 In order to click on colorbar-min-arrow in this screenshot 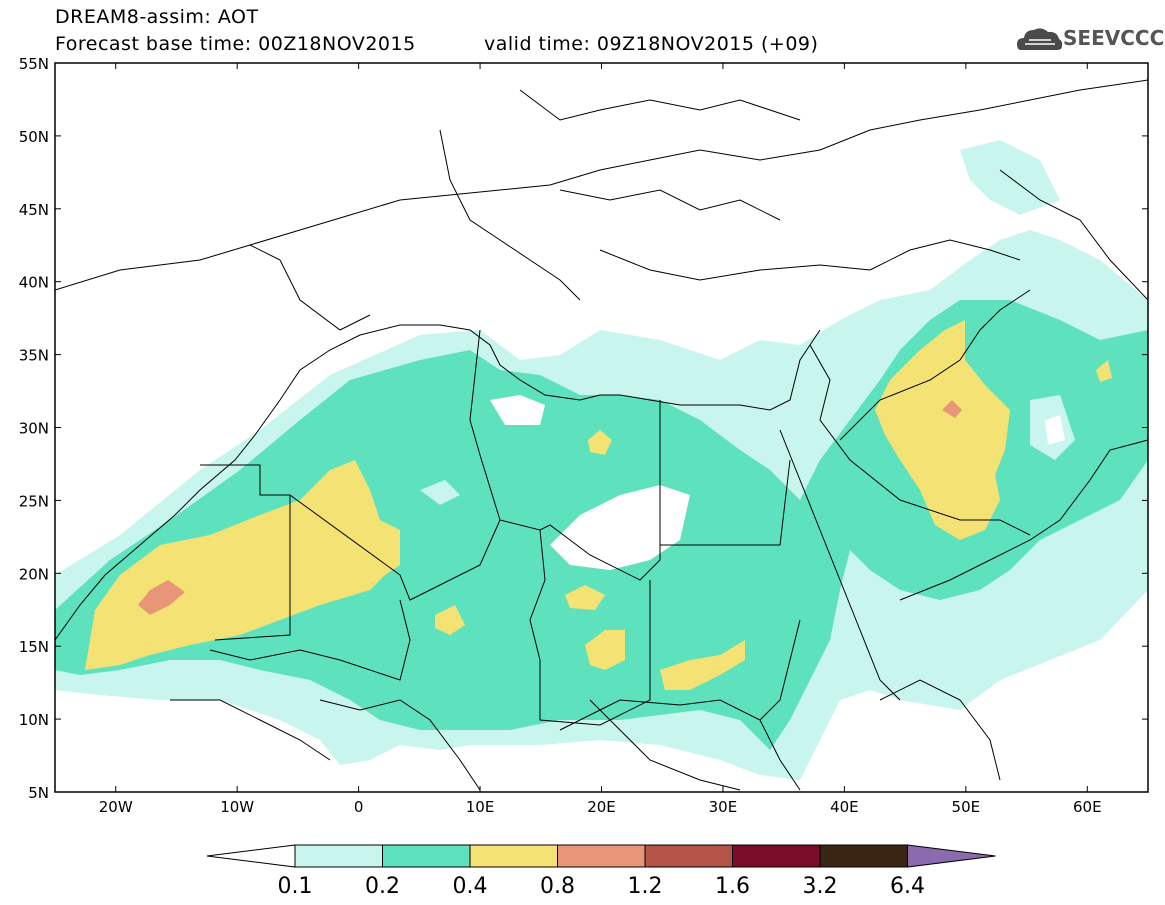, I will do `click(251, 856)`.